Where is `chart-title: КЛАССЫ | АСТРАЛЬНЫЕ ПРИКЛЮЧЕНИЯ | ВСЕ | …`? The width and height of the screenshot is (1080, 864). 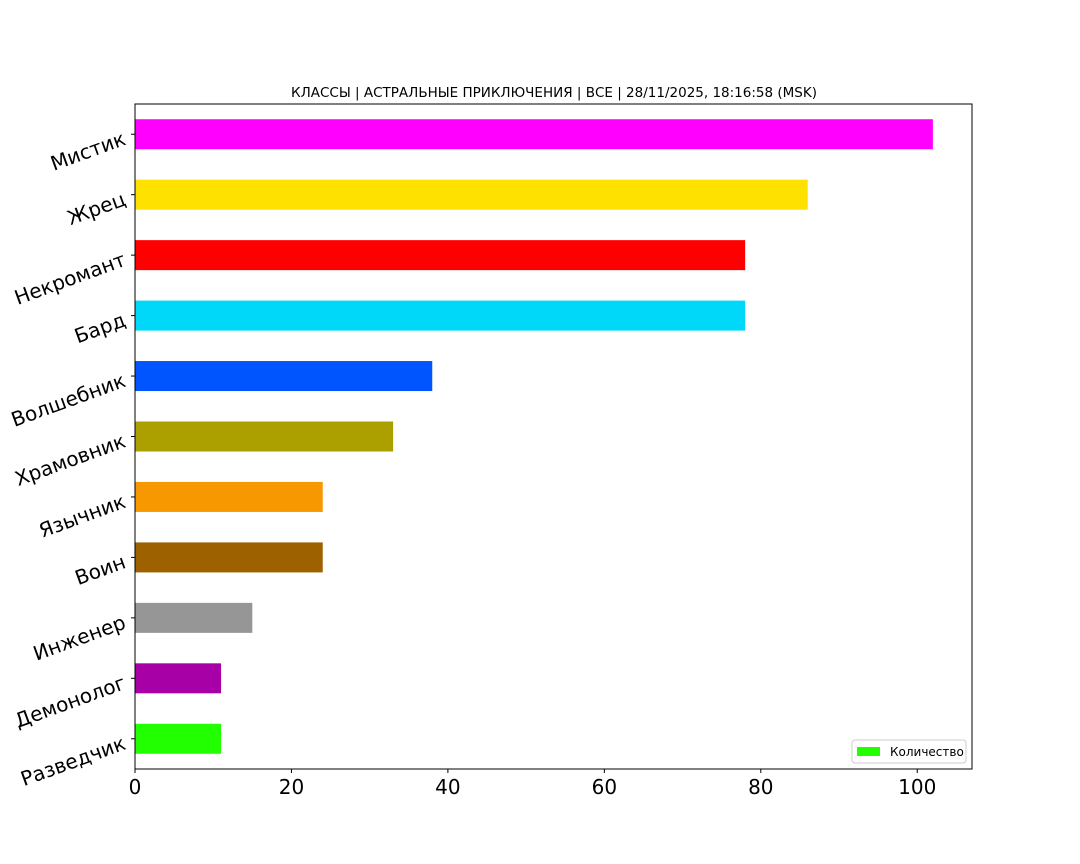
chart-title: КЛАССЫ | АСТРАЛЬНЫЕ ПРИКЛЮЧЕНИЯ | ВСЕ | … is located at coordinates (554, 93).